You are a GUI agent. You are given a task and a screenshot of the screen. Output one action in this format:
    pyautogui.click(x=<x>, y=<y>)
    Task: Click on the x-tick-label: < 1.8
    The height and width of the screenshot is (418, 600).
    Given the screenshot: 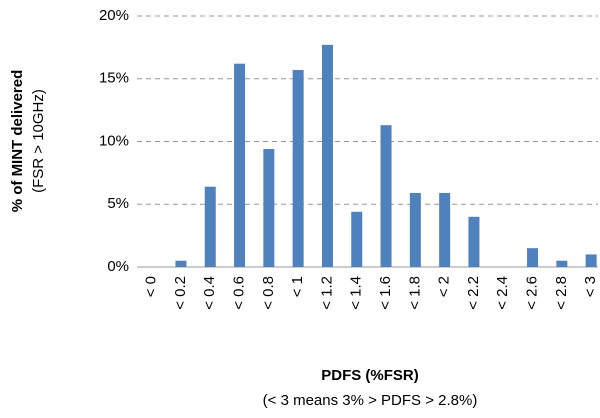 What is the action you would take?
    pyautogui.click(x=414, y=293)
    